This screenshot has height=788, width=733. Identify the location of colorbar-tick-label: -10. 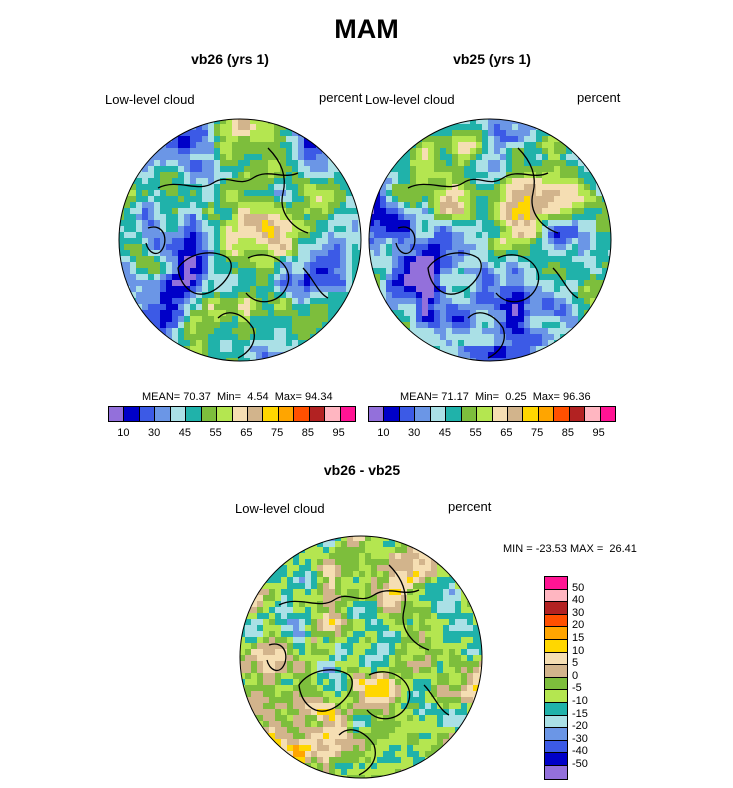
(580, 701).